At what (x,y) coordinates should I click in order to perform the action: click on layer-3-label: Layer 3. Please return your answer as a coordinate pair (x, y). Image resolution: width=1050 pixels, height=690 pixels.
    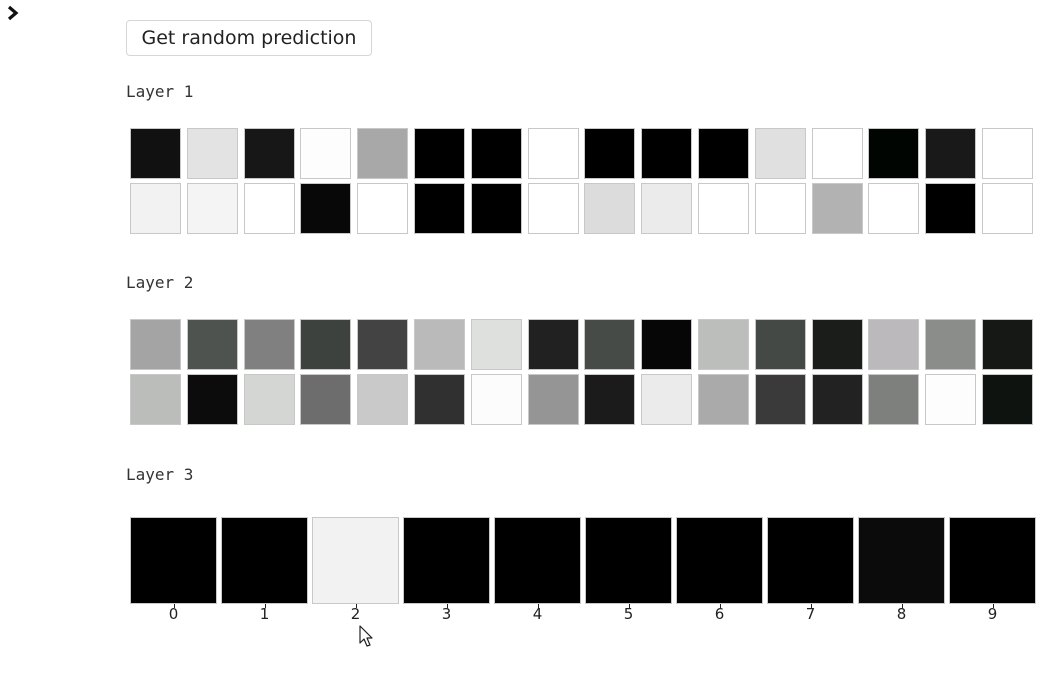
    Looking at the image, I should click on (160, 474).